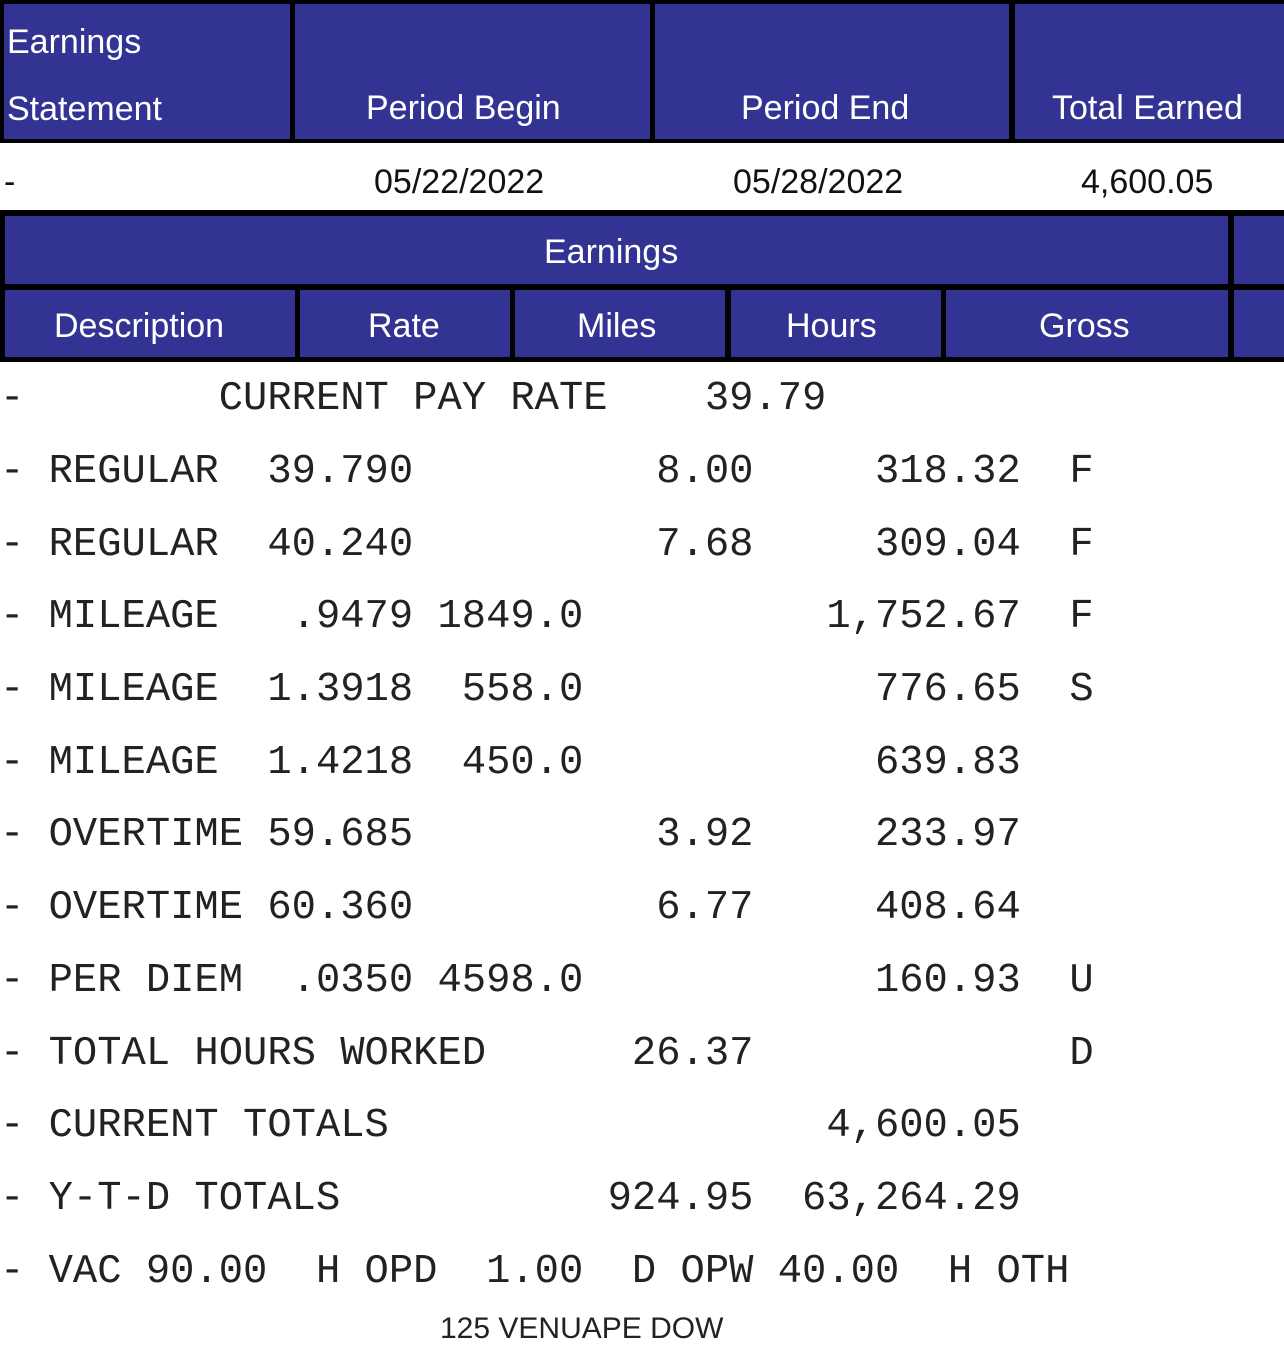 This screenshot has width=1284, height=1346. I want to click on earnings-line: - PER DIEM .0350 4598.0 160.93 U, so click(547, 981).